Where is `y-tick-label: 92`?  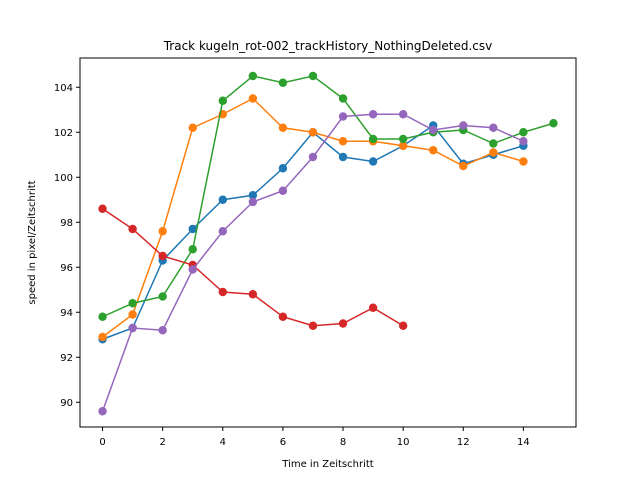
y-tick-label: 92 is located at coordinates (66, 358).